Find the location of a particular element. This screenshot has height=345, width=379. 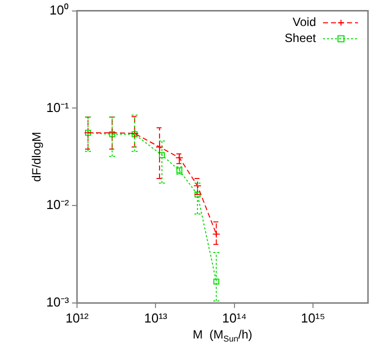

y-axis-title: dF/dlogM is located at coordinates (36, 157).